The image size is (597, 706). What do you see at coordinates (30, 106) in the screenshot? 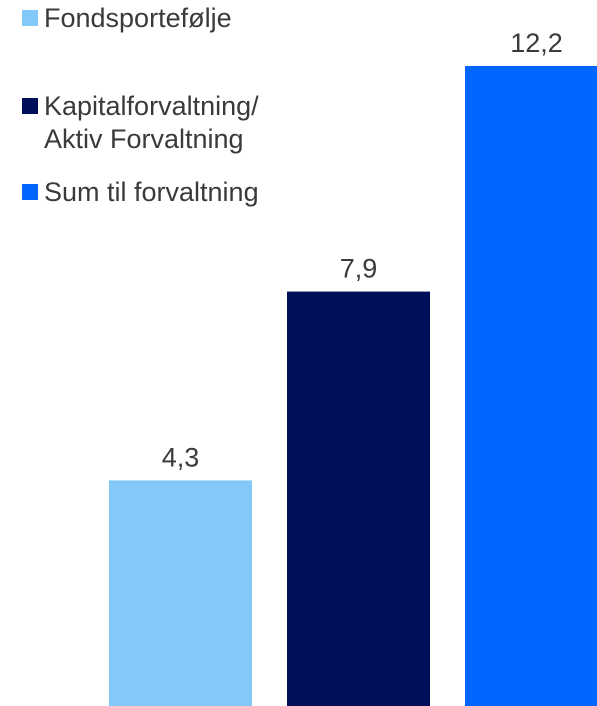
I see `legend-swatch-kapitalforvaltning` at bounding box center [30, 106].